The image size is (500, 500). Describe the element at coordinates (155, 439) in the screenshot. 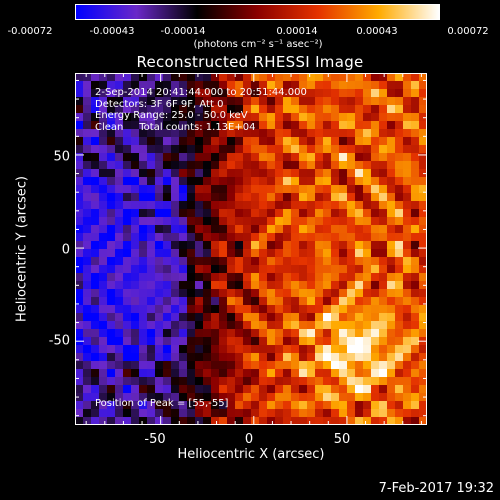

I see `x-tick-label: -50` at that location.